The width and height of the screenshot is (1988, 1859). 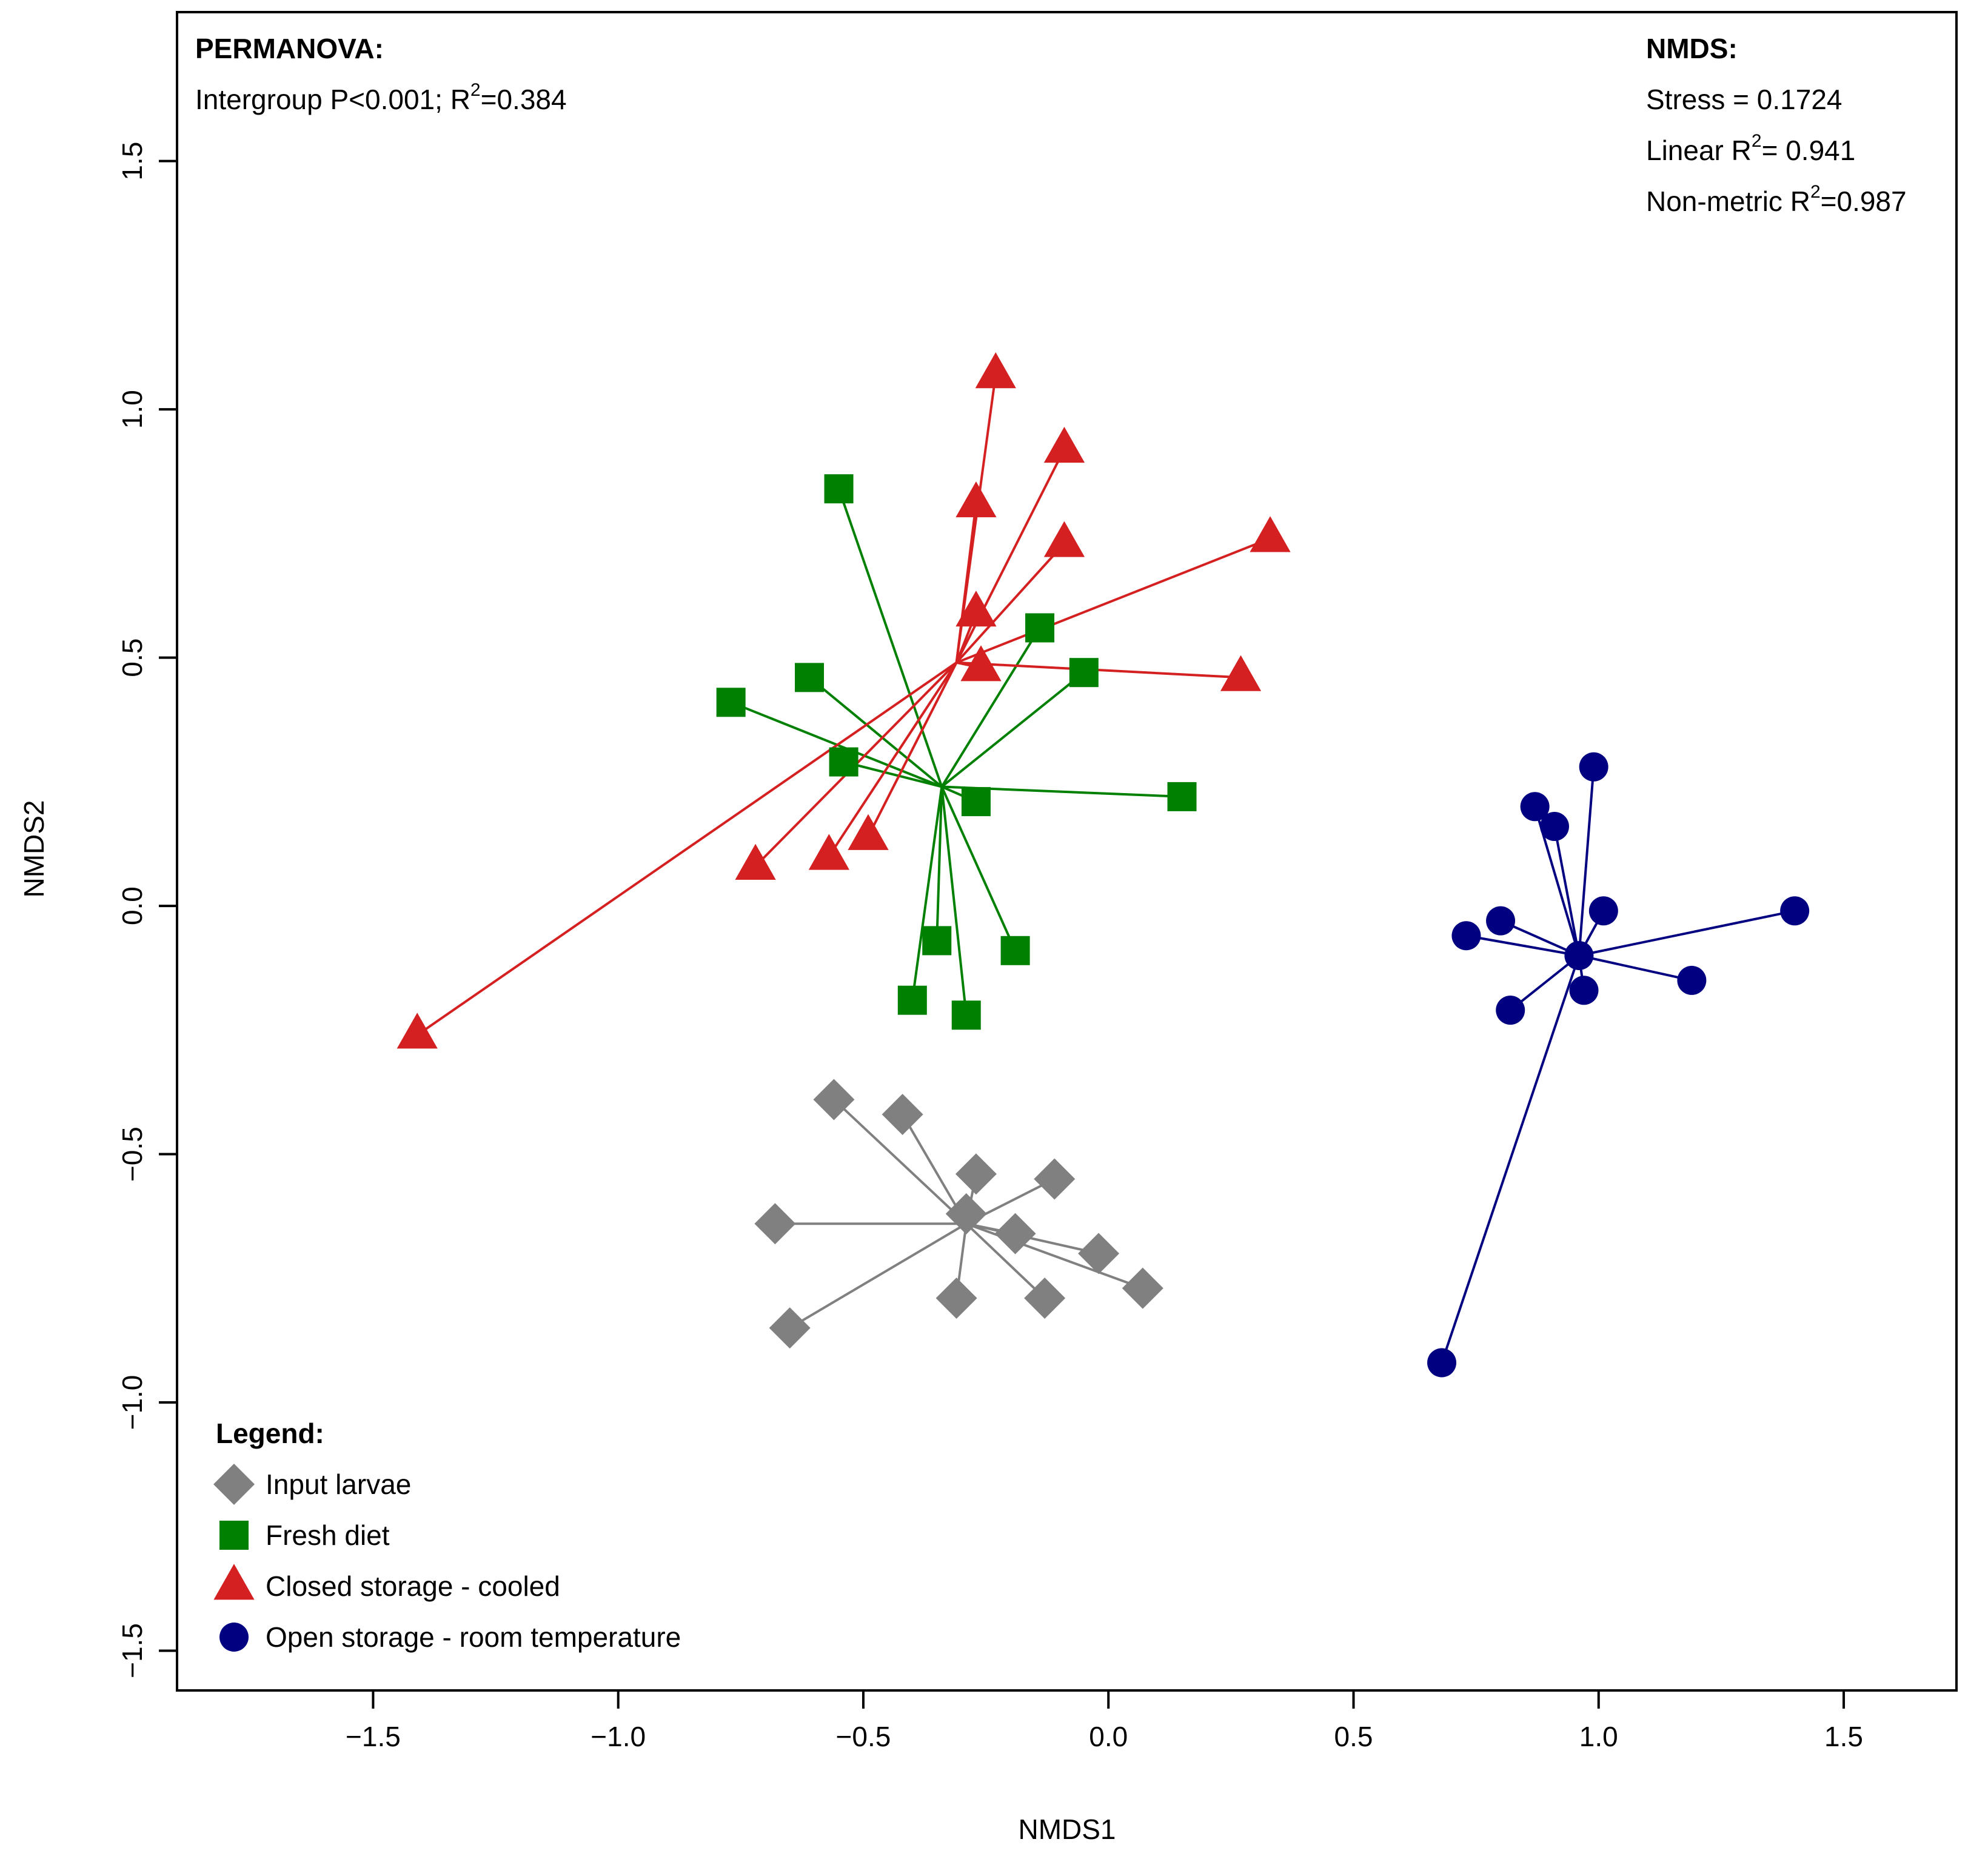 What do you see at coordinates (1744, 100) in the screenshot?
I see `nmds-stress: Stress = 0.1724` at bounding box center [1744, 100].